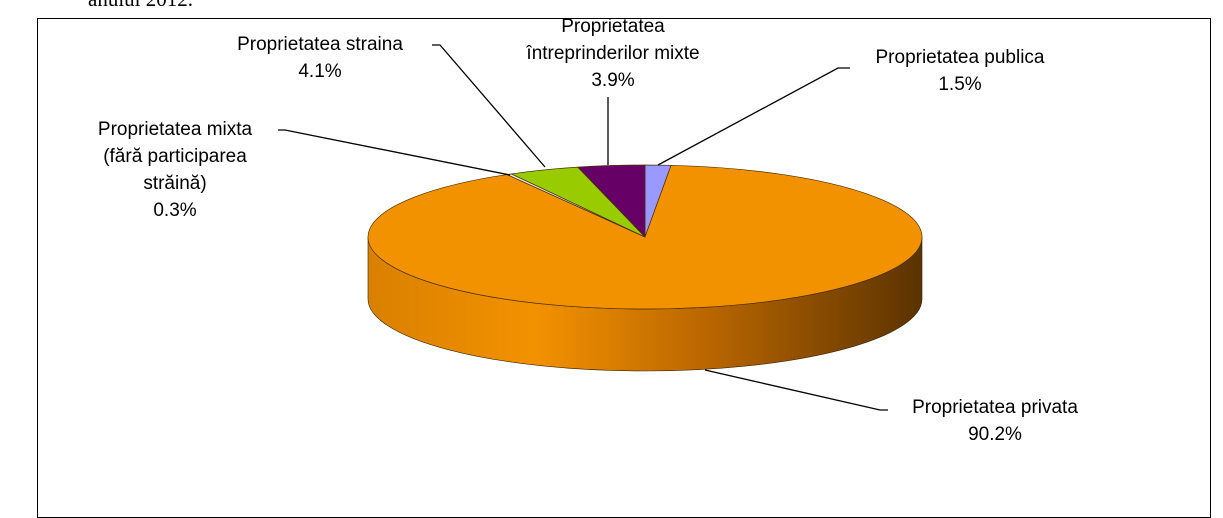 The image size is (1223, 518). I want to click on caption: anului 2012., so click(140, 6).